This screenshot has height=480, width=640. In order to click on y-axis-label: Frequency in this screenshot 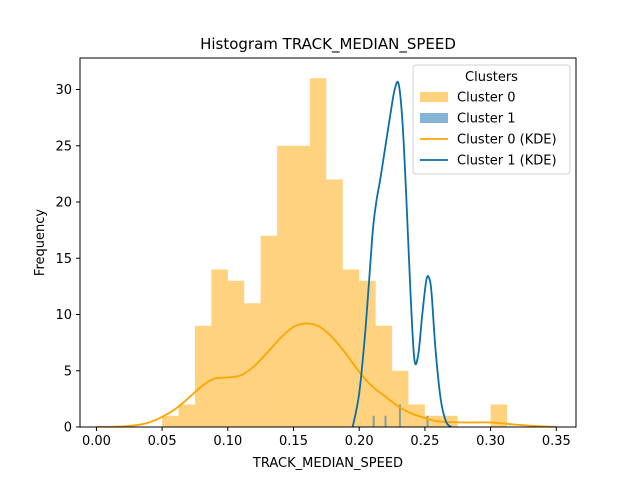, I will do `click(40, 242)`.